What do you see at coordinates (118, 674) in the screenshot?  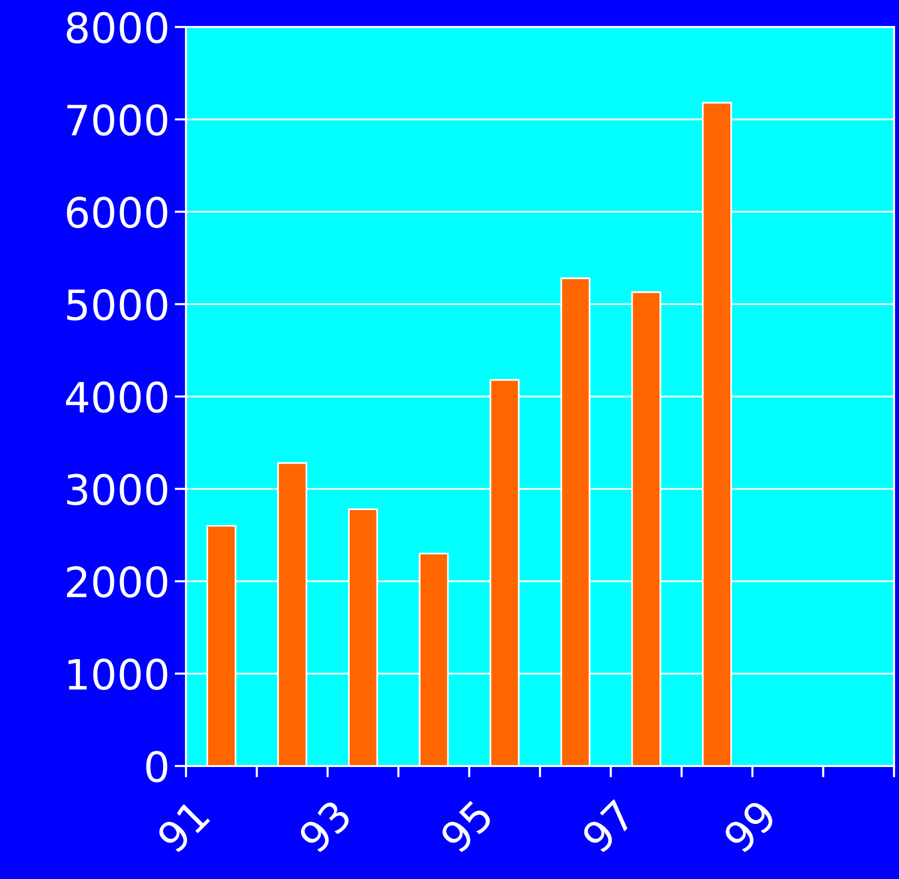 I see `y-tick-label: 1000` at bounding box center [118, 674].